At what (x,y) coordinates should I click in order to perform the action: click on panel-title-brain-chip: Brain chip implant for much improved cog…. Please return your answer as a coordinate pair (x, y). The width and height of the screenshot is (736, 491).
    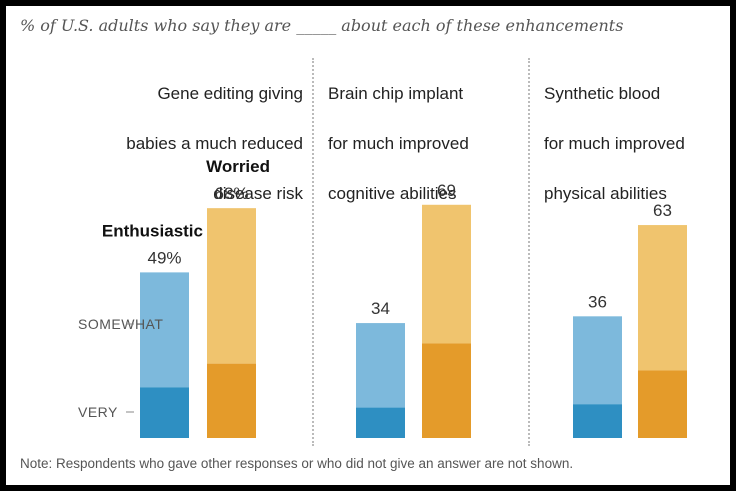
    Looking at the image, I should click on (428, 131).